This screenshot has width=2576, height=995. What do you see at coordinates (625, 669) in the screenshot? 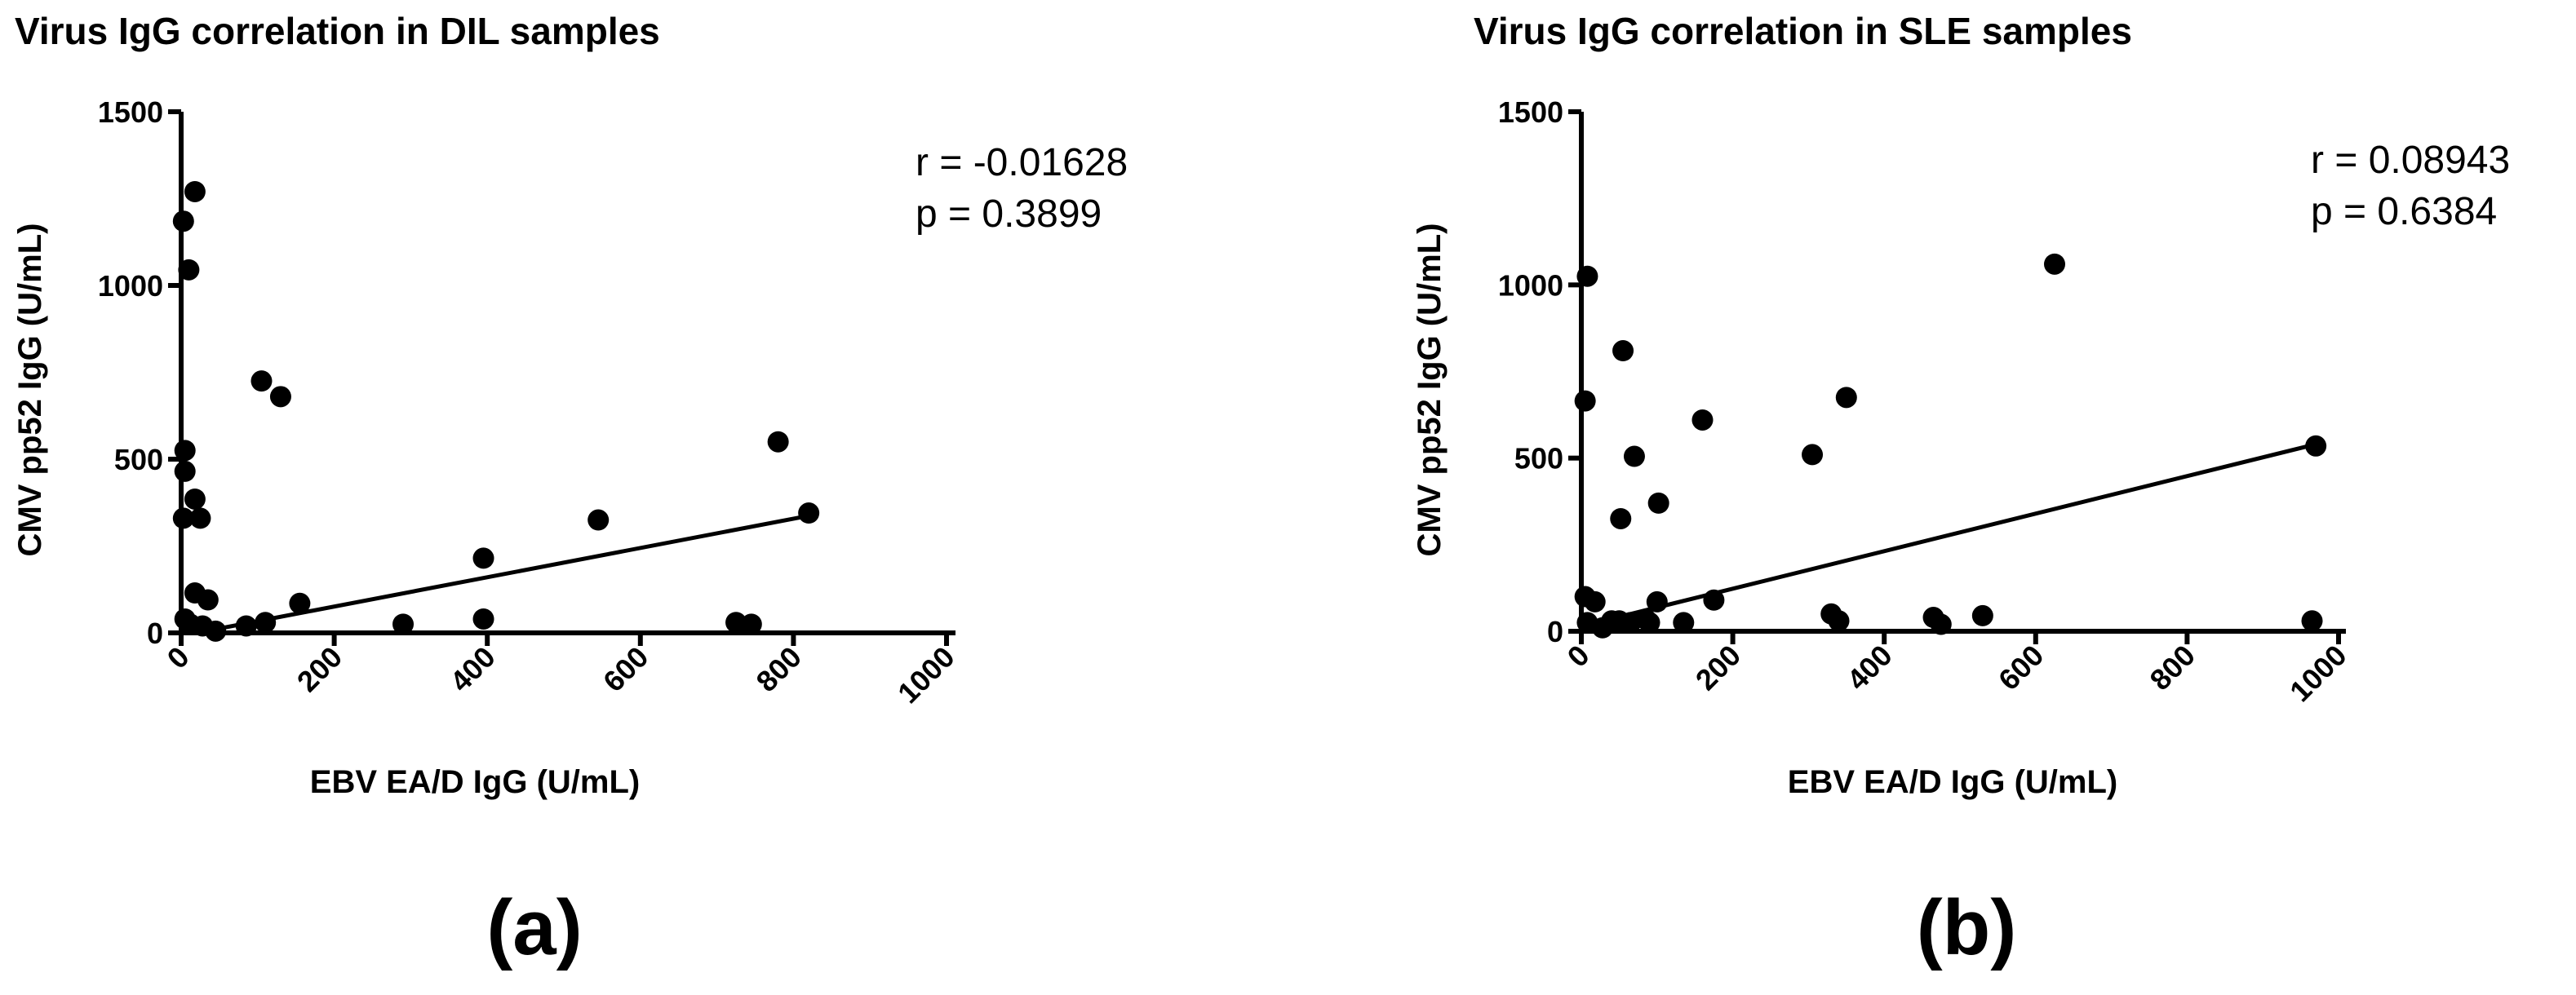
I see `x-tick-label-a-3: 600` at bounding box center [625, 669].